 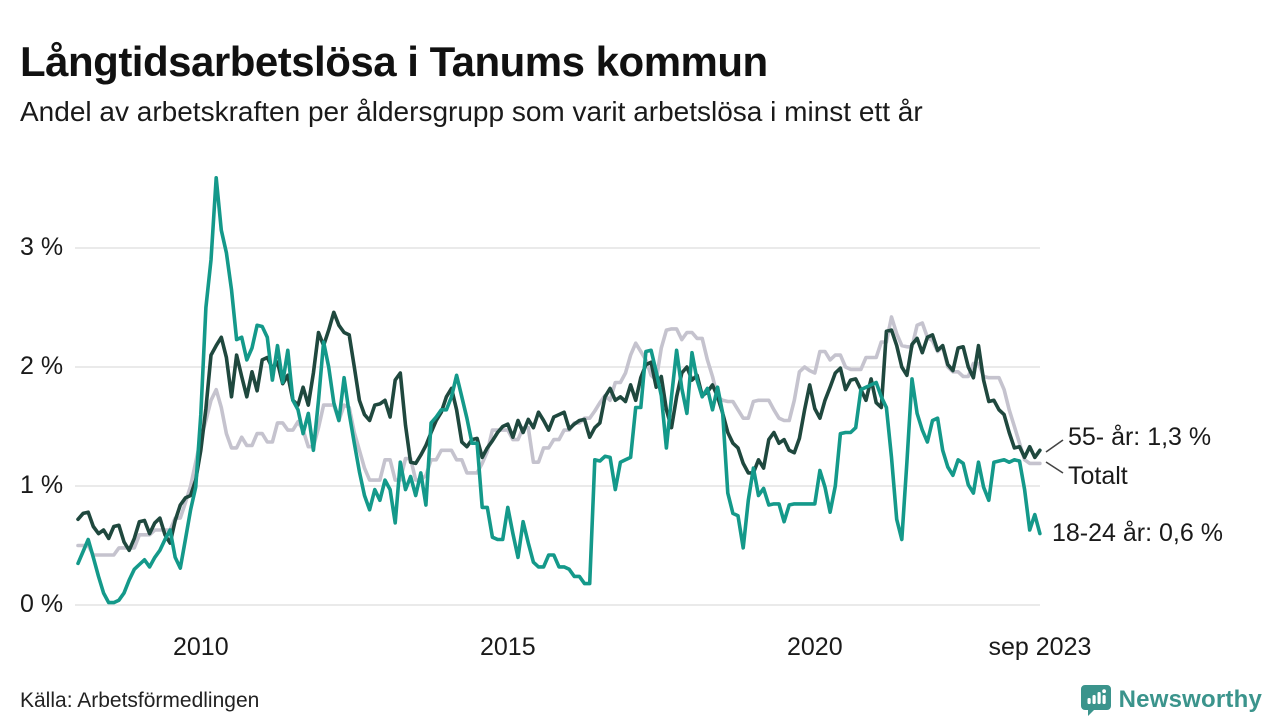 I want to click on page-title: Långtidsarbetslösa i Tanums kommun, so click(x=394, y=62).